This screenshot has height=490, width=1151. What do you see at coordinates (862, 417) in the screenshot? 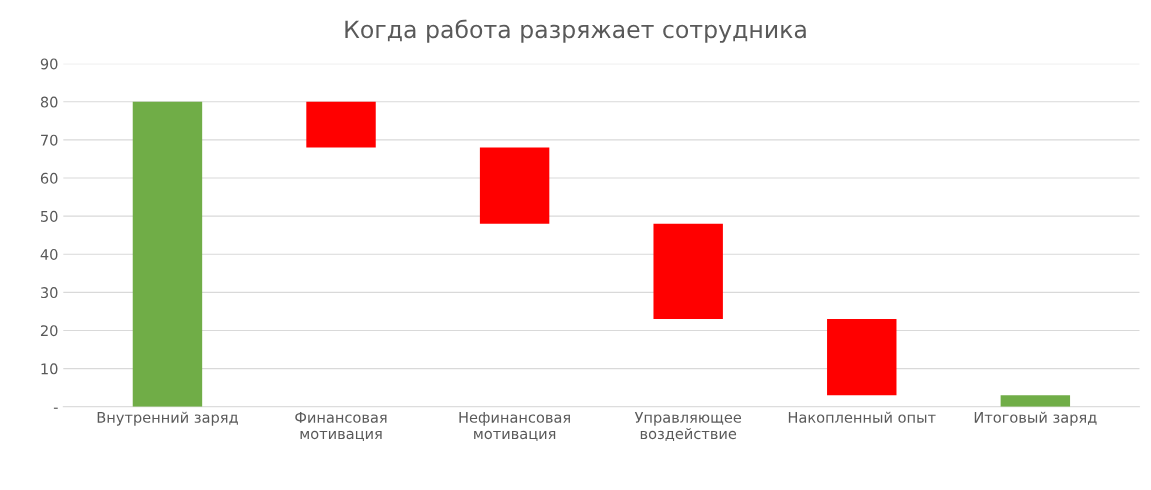
I see `x-tick-label: Накопленный опыт` at bounding box center [862, 417].